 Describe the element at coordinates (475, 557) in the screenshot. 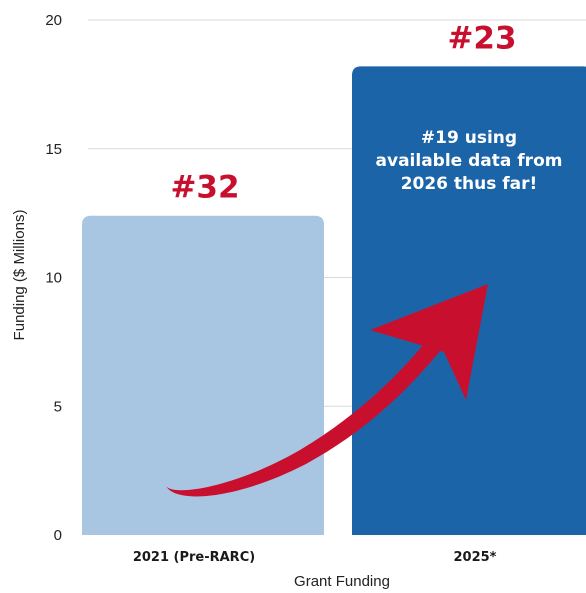

I see `x-category-label-2025: 2025*` at that location.